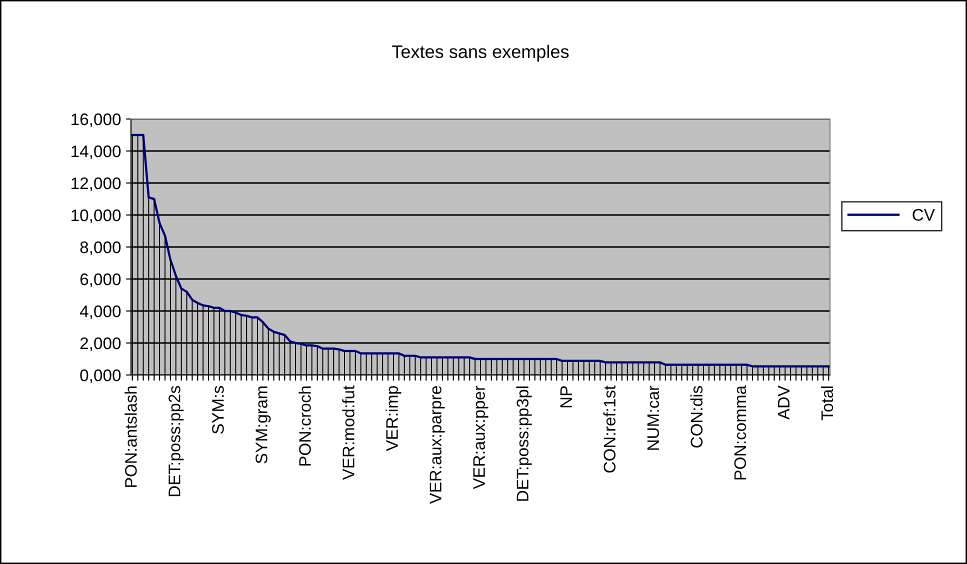 This screenshot has width=967, height=564. Describe the element at coordinates (653, 418) in the screenshot. I see `x-tick-label: NUM:car` at that location.